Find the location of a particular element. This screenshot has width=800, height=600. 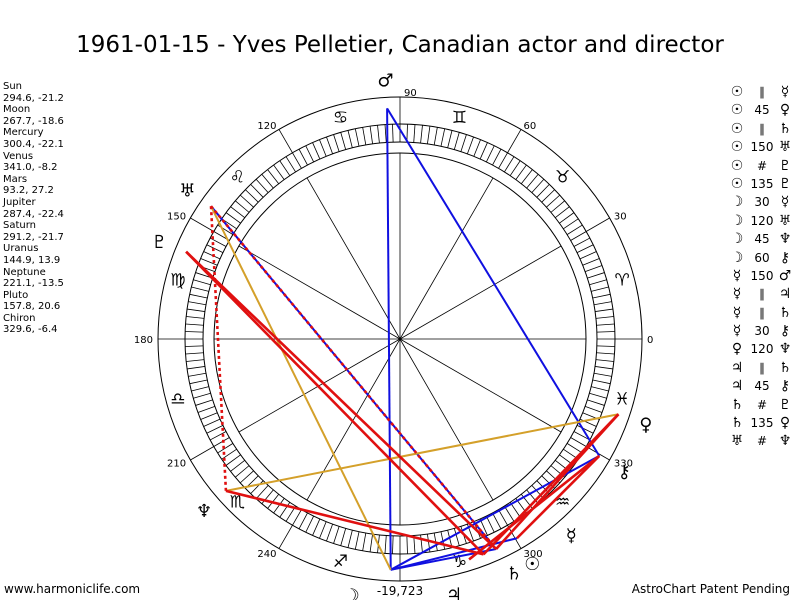

aspect-row: ☿ 150 ♂ is located at coordinates (764, 276).